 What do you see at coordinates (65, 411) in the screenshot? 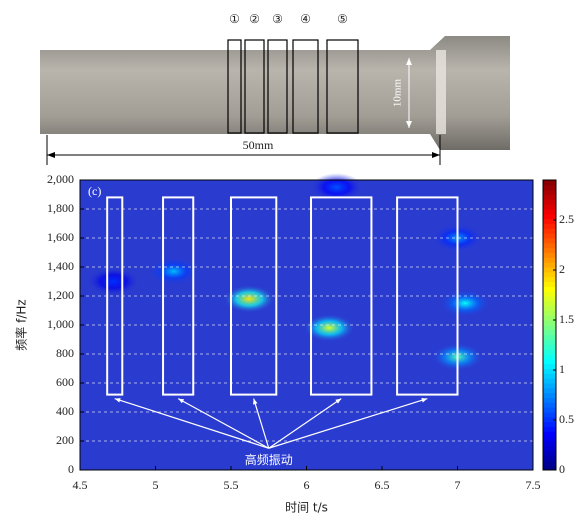
I see `y-tick-label: 400` at bounding box center [65, 411].